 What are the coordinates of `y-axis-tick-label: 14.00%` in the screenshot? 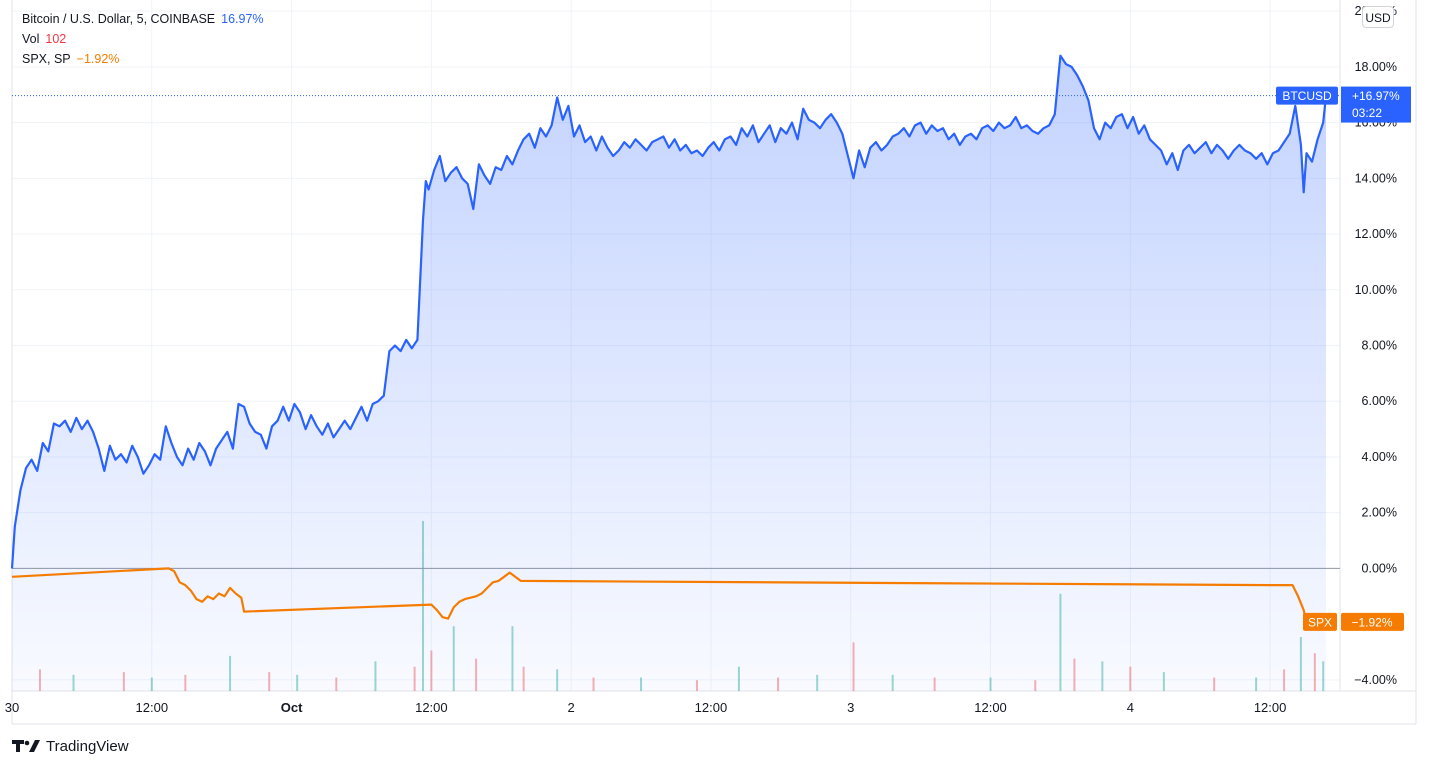 It's located at (1376, 178).